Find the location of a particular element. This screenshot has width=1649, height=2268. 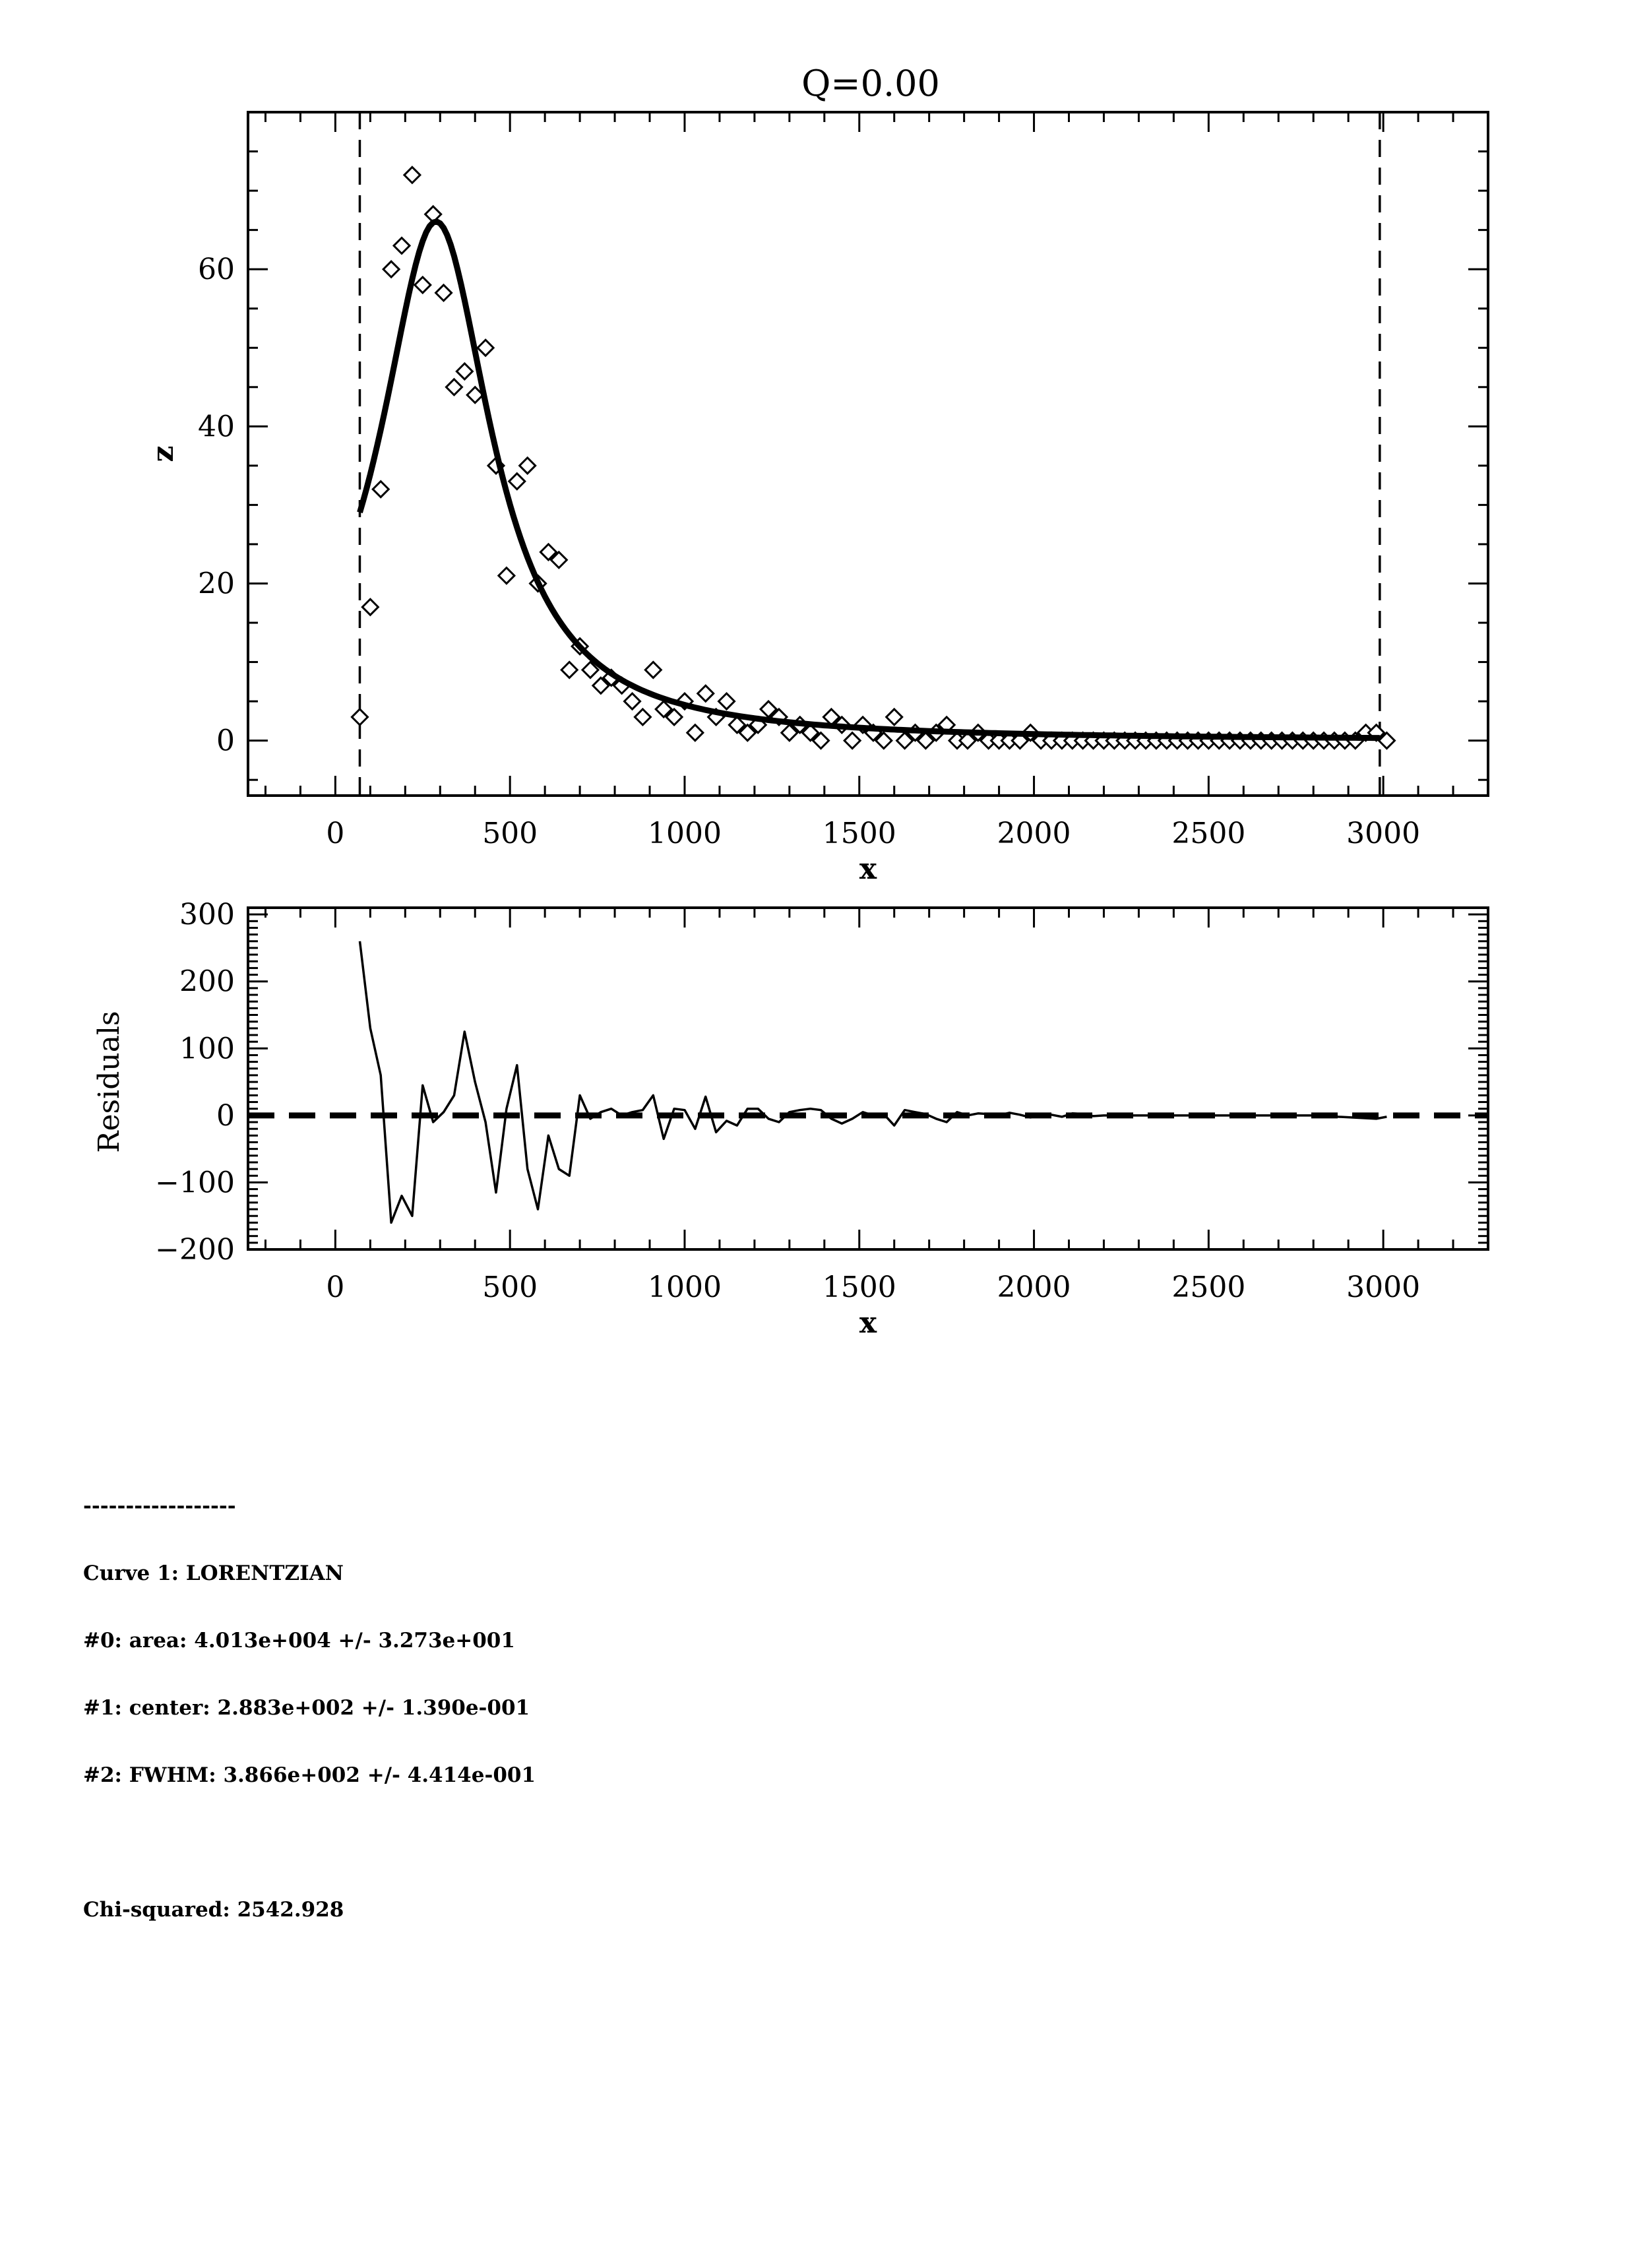

main-plot-x-tick-label: 2500 is located at coordinates (1208, 834).